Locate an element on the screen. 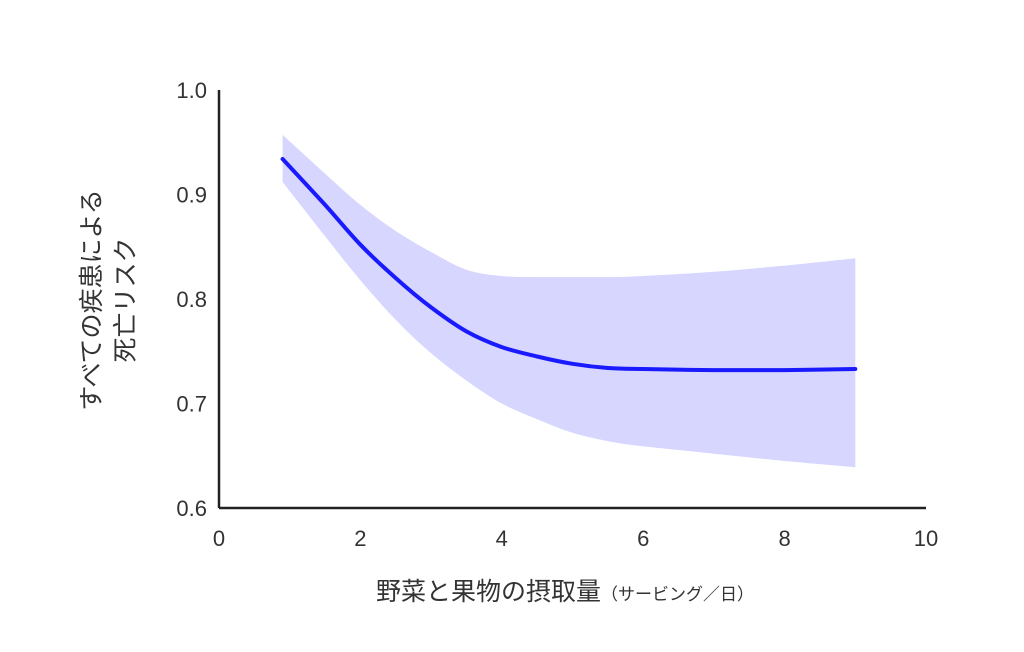  y-axis-title-line1: すべての疾患による is located at coordinates (91, 300).